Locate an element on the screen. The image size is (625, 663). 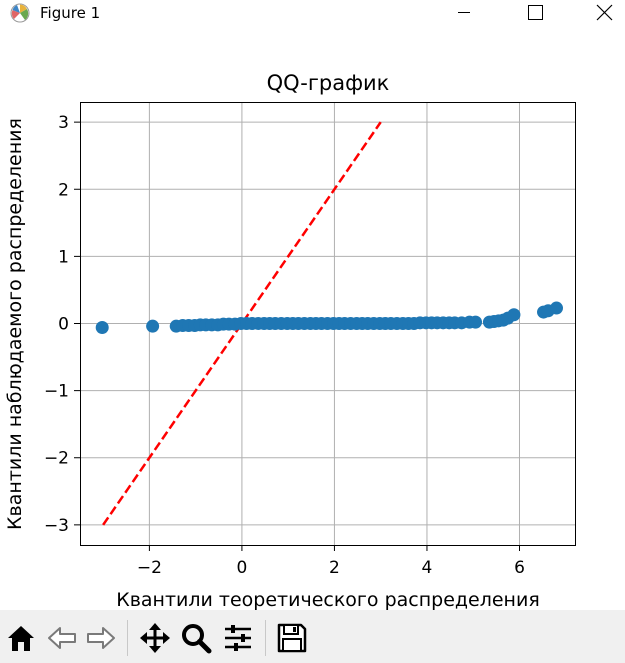
save-icon is located at coordinates (292, 638).